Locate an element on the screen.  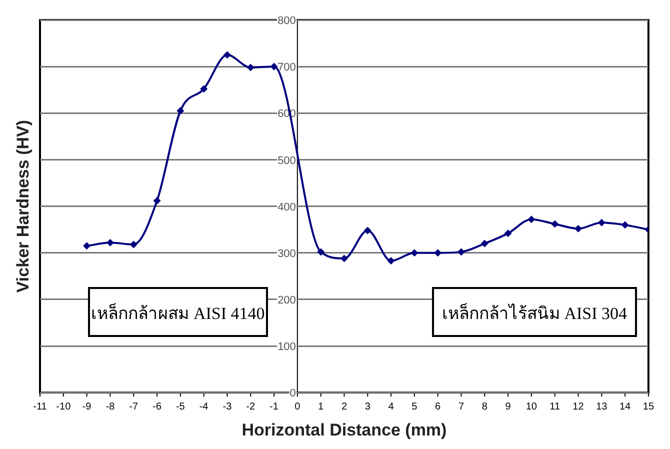
annotation: เหล็กกล้าผสม AISI 4140 is located at coordinates (178, 313).